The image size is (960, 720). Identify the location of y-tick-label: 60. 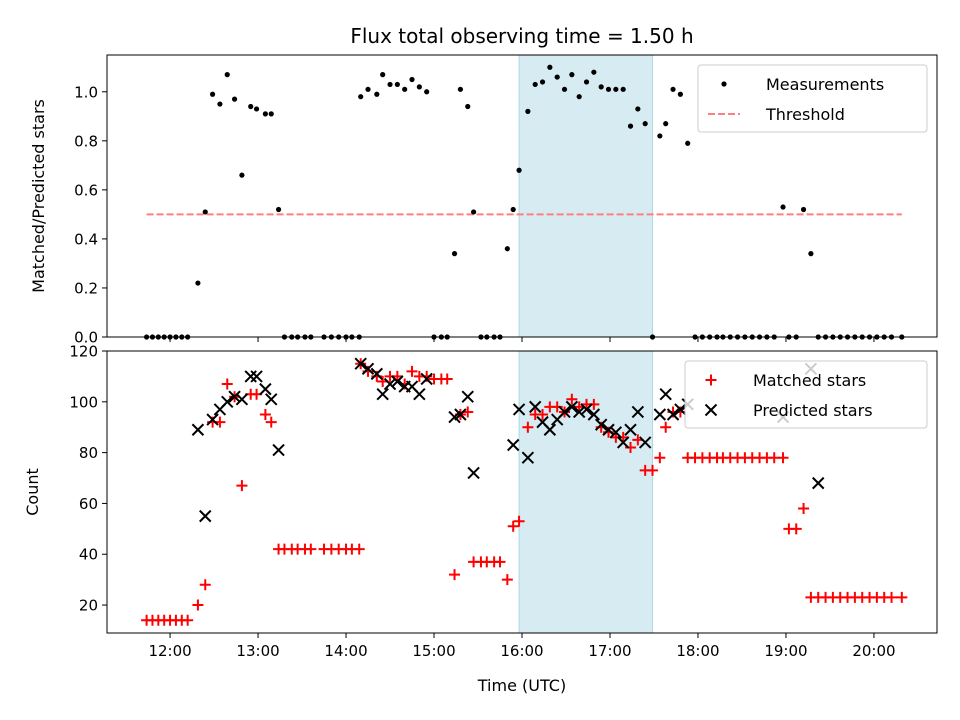
(88, 504).